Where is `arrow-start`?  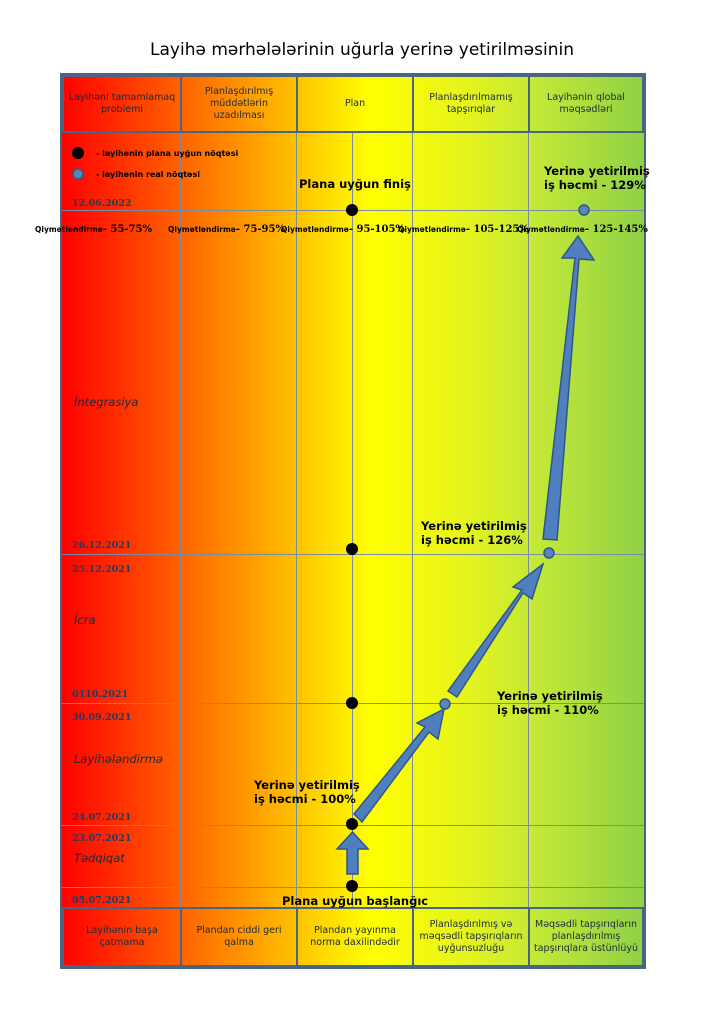
arrow-start is located at coordinates (352, 852).